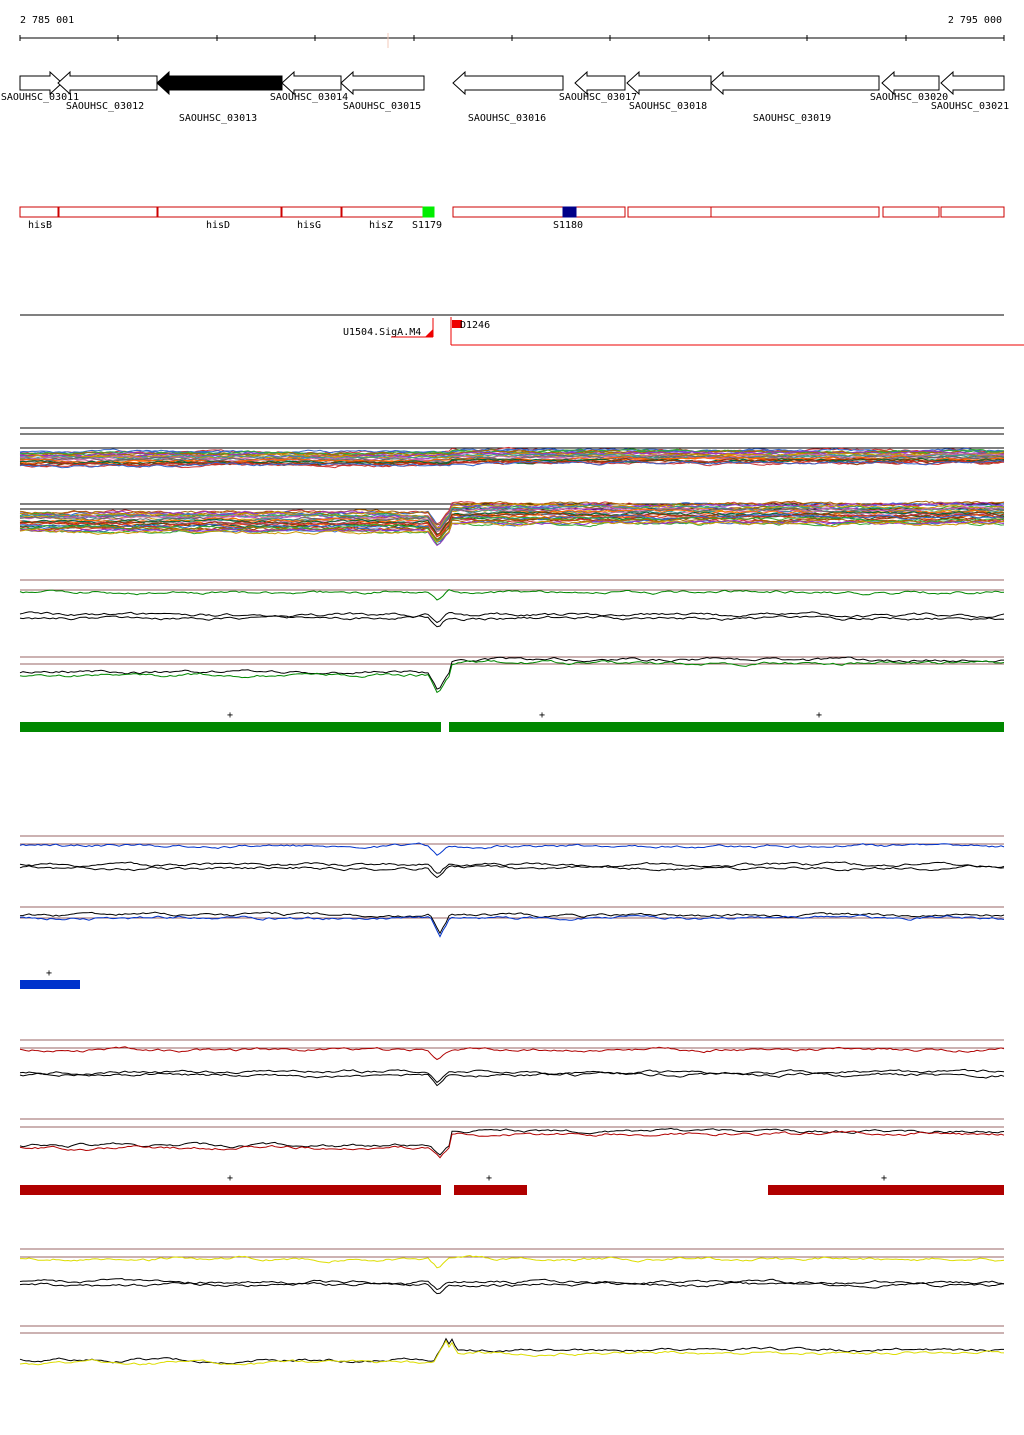  What do you see at coordinates (429, 333) in the screenshot?
I see `promoter-arrow-icon` at bounding box center [429, 333].